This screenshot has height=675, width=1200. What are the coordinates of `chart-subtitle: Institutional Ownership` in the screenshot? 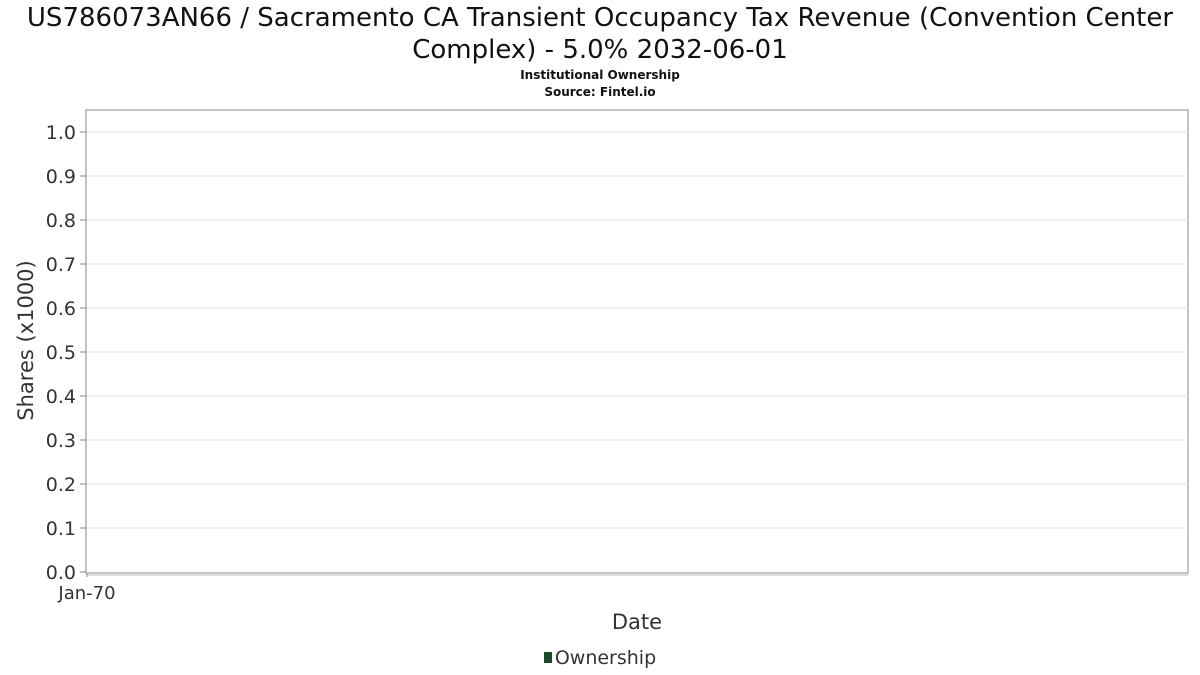 It's located at (600, 75).